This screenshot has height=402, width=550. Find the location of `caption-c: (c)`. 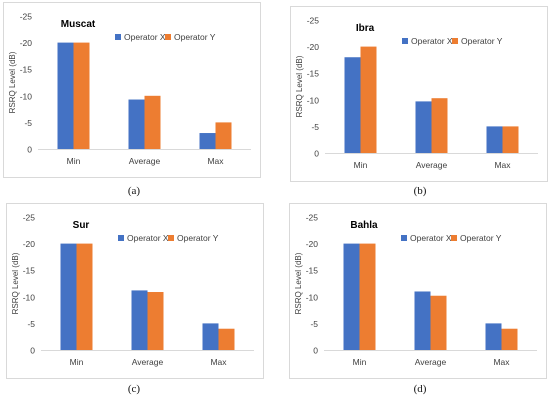

caption-c: (c) is located at coordinates (134, 389).